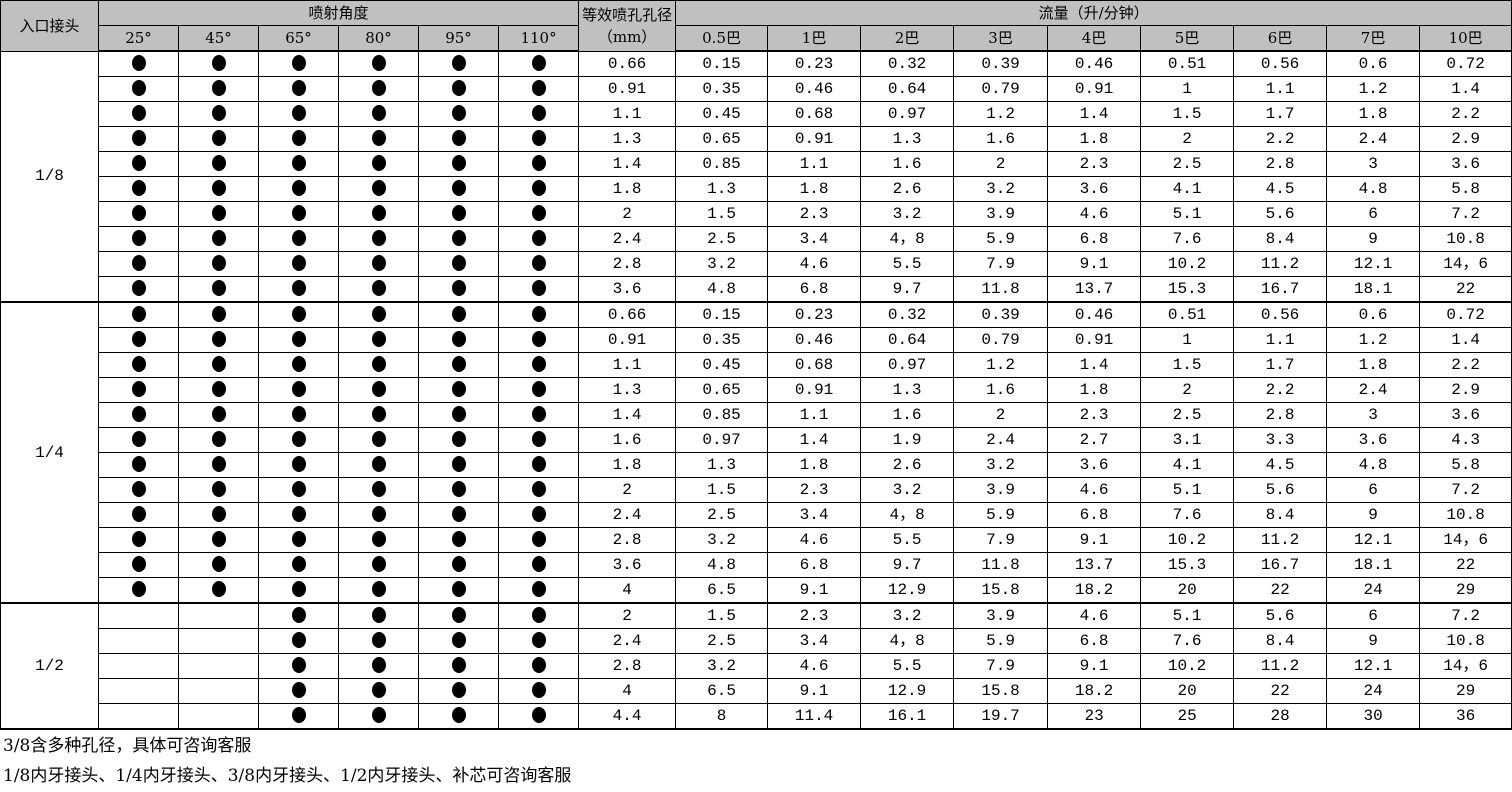  What do you see at coordinates (814, 440) in the screenshot?
I see `flow-cell: 1.4` at bounding box center [814, 440].